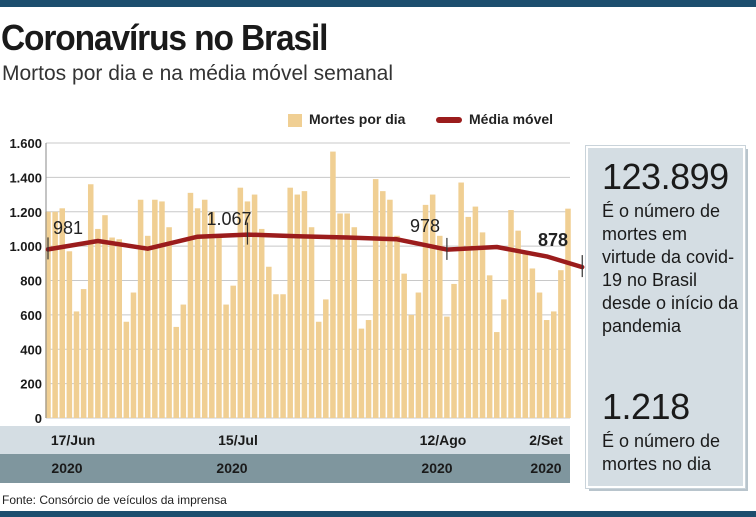  I want to click on legend-line: Média móvel, so click(502, 120).